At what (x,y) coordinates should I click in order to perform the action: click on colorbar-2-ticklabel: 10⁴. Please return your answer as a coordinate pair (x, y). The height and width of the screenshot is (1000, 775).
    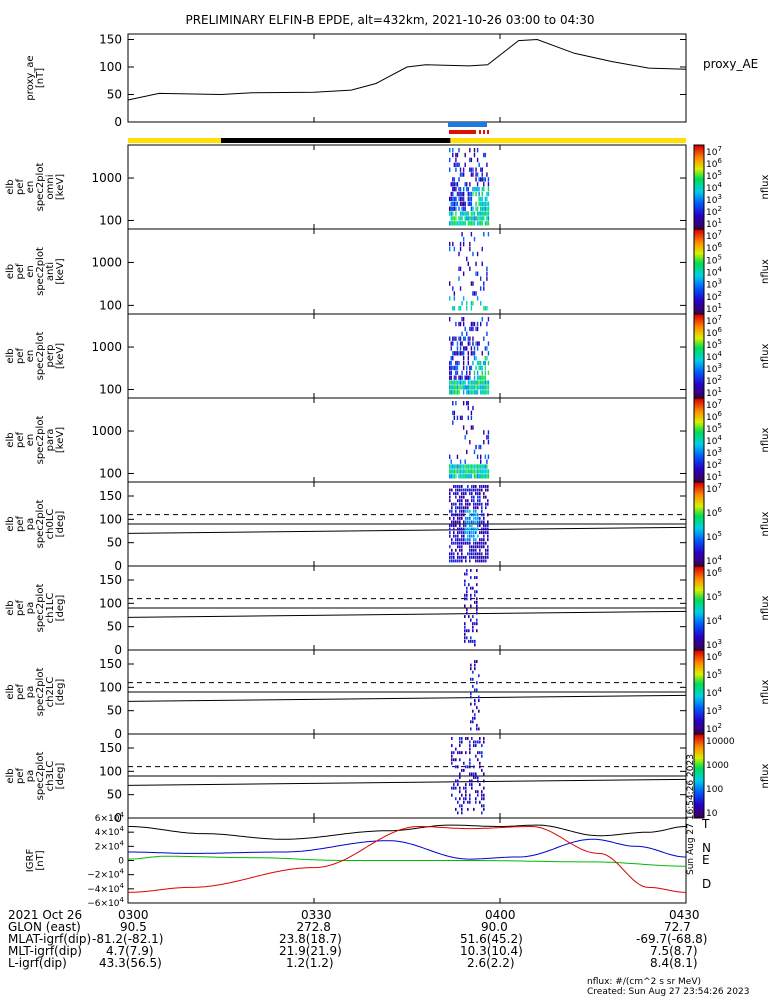
    Looking at the image, I should click on (714, 272).